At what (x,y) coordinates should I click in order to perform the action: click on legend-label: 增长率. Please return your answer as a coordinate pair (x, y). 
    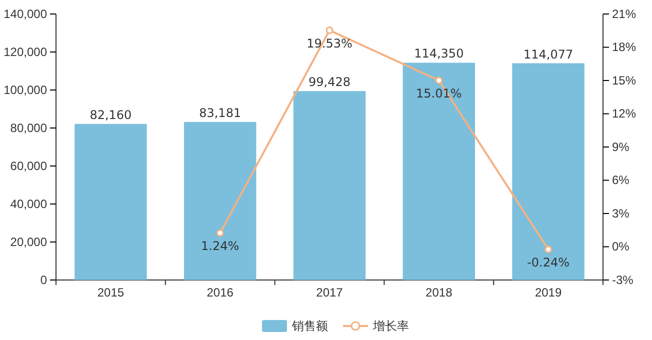
    Looking at the image, I should click on (390, 326).